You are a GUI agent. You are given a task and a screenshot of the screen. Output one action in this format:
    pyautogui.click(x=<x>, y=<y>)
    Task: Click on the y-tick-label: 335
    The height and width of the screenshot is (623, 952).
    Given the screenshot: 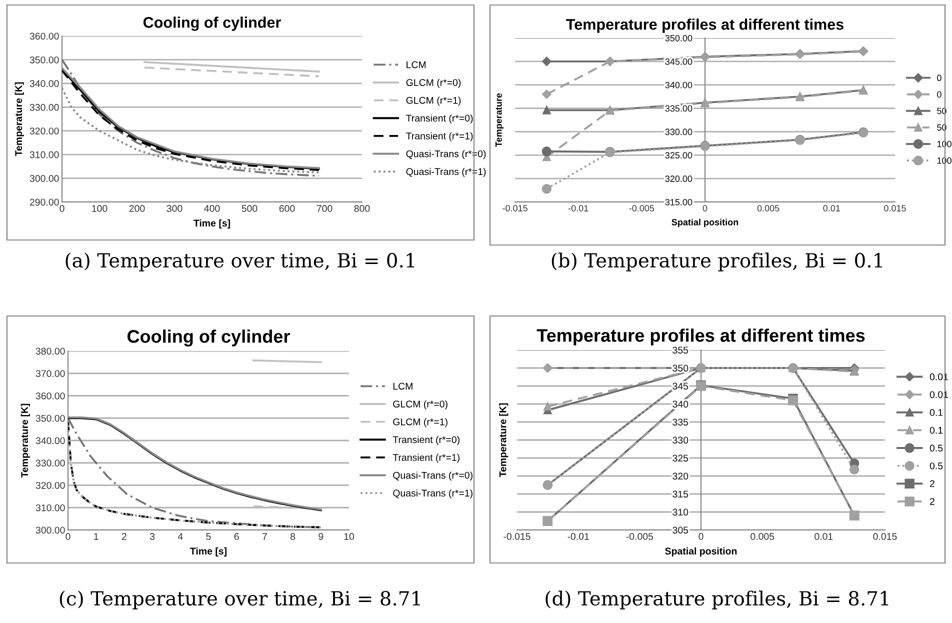 What is the action you would take?
    pyautogui.click(x=680, y=422)
    